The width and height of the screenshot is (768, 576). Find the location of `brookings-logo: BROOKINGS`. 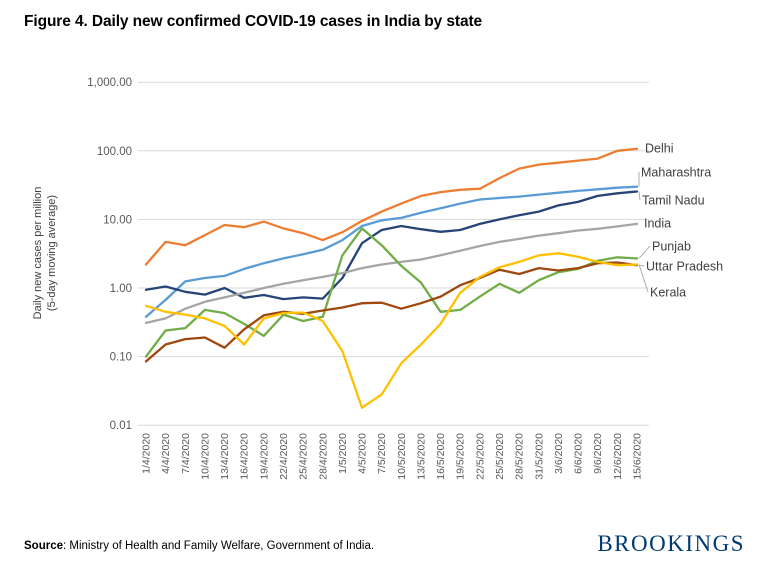

brookings-logo: BROOKINGS is located at coordinates (671, 543).